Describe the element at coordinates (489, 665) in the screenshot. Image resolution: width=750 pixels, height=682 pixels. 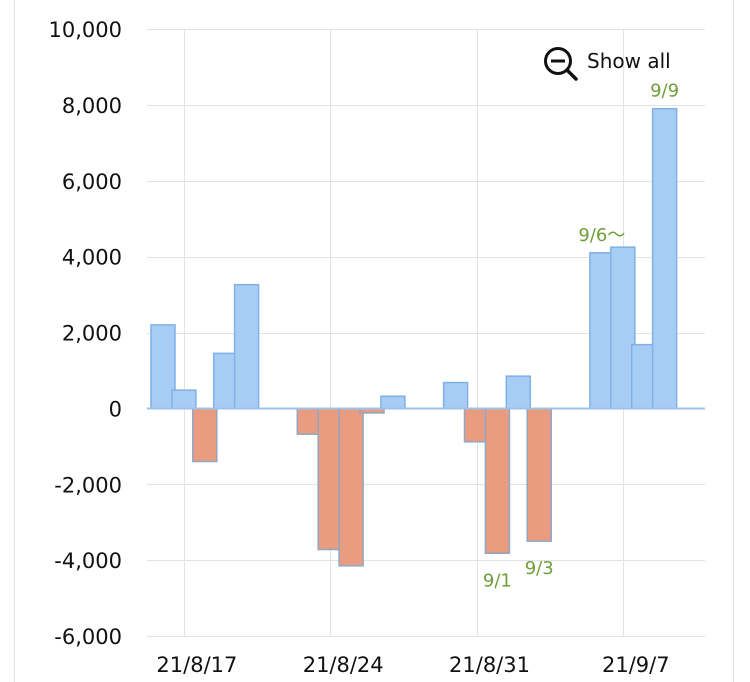
I see `x-tick-label: 21/8/31` at that location.